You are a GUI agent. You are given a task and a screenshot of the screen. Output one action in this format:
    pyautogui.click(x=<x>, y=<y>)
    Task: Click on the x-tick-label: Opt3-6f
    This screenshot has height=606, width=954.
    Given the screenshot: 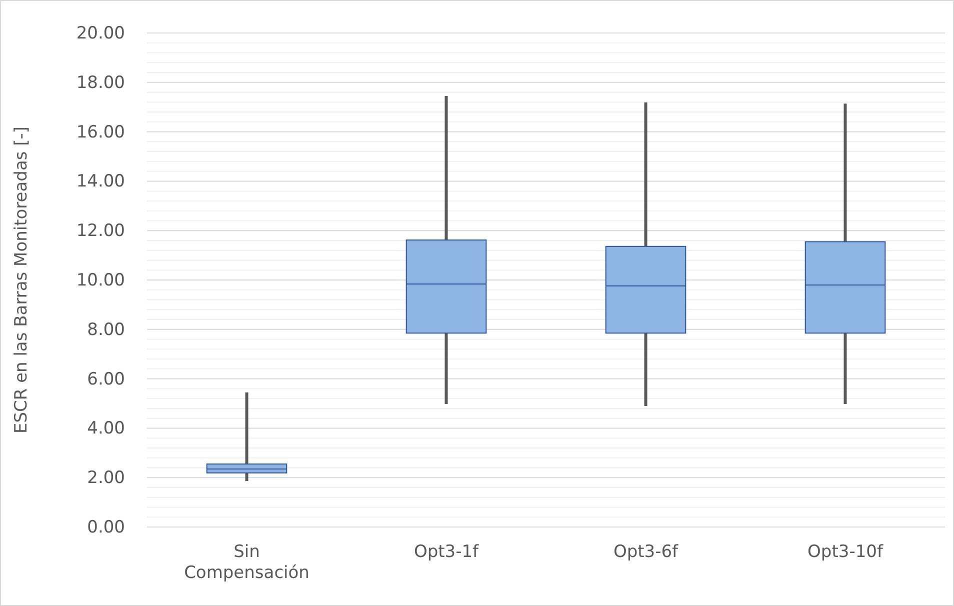 What is the action you would take?
    pyautogui.click(x=646, y=552)
    